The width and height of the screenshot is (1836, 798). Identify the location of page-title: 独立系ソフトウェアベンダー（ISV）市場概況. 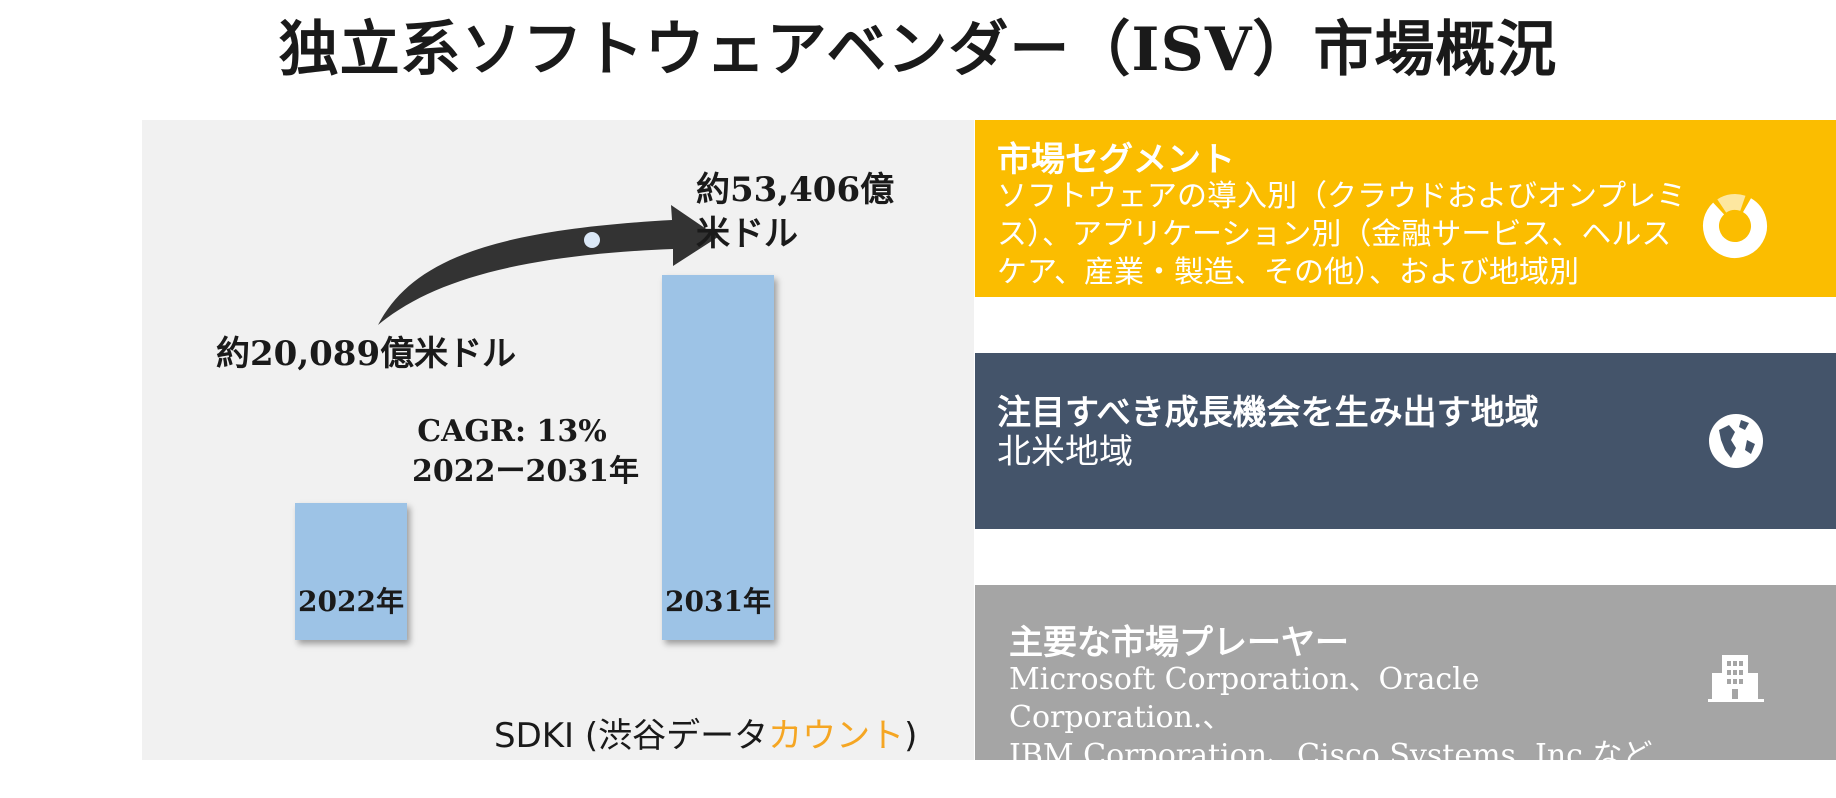
(918, 50).